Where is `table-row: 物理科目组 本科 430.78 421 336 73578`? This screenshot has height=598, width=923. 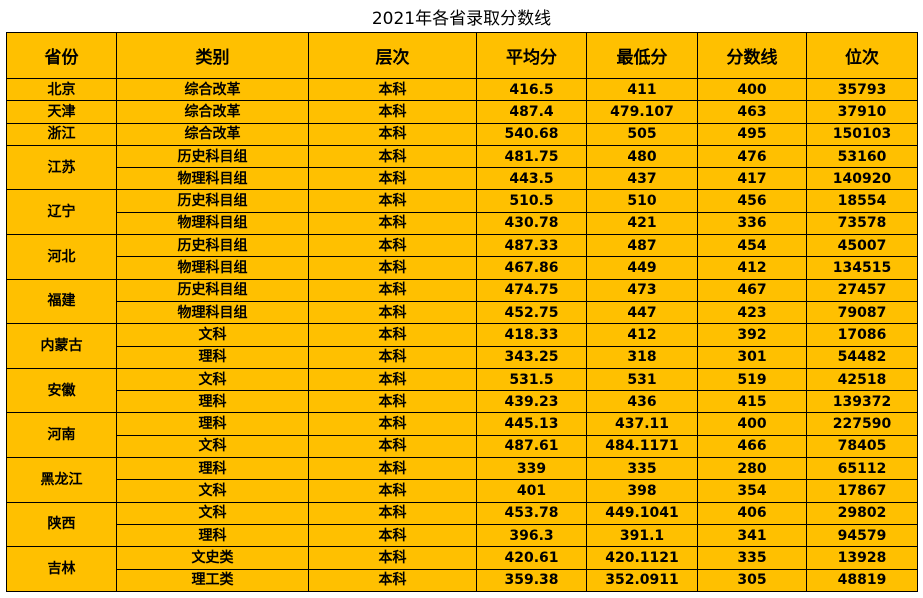 table-row: 物理科目组 本科 430.78 421 336 73578 is located at coordinates (462, 223).